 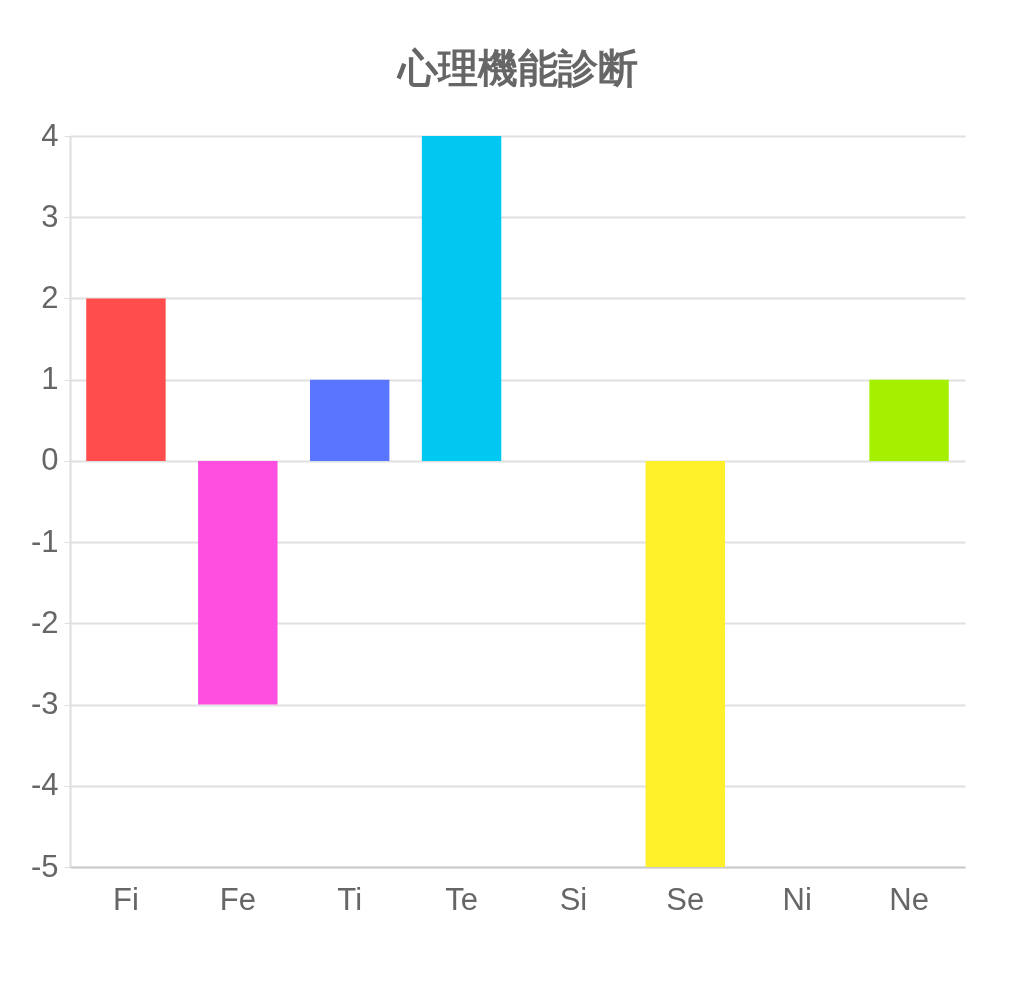 I want to click on y-tick-label: -3, so click(x=44, y=704).